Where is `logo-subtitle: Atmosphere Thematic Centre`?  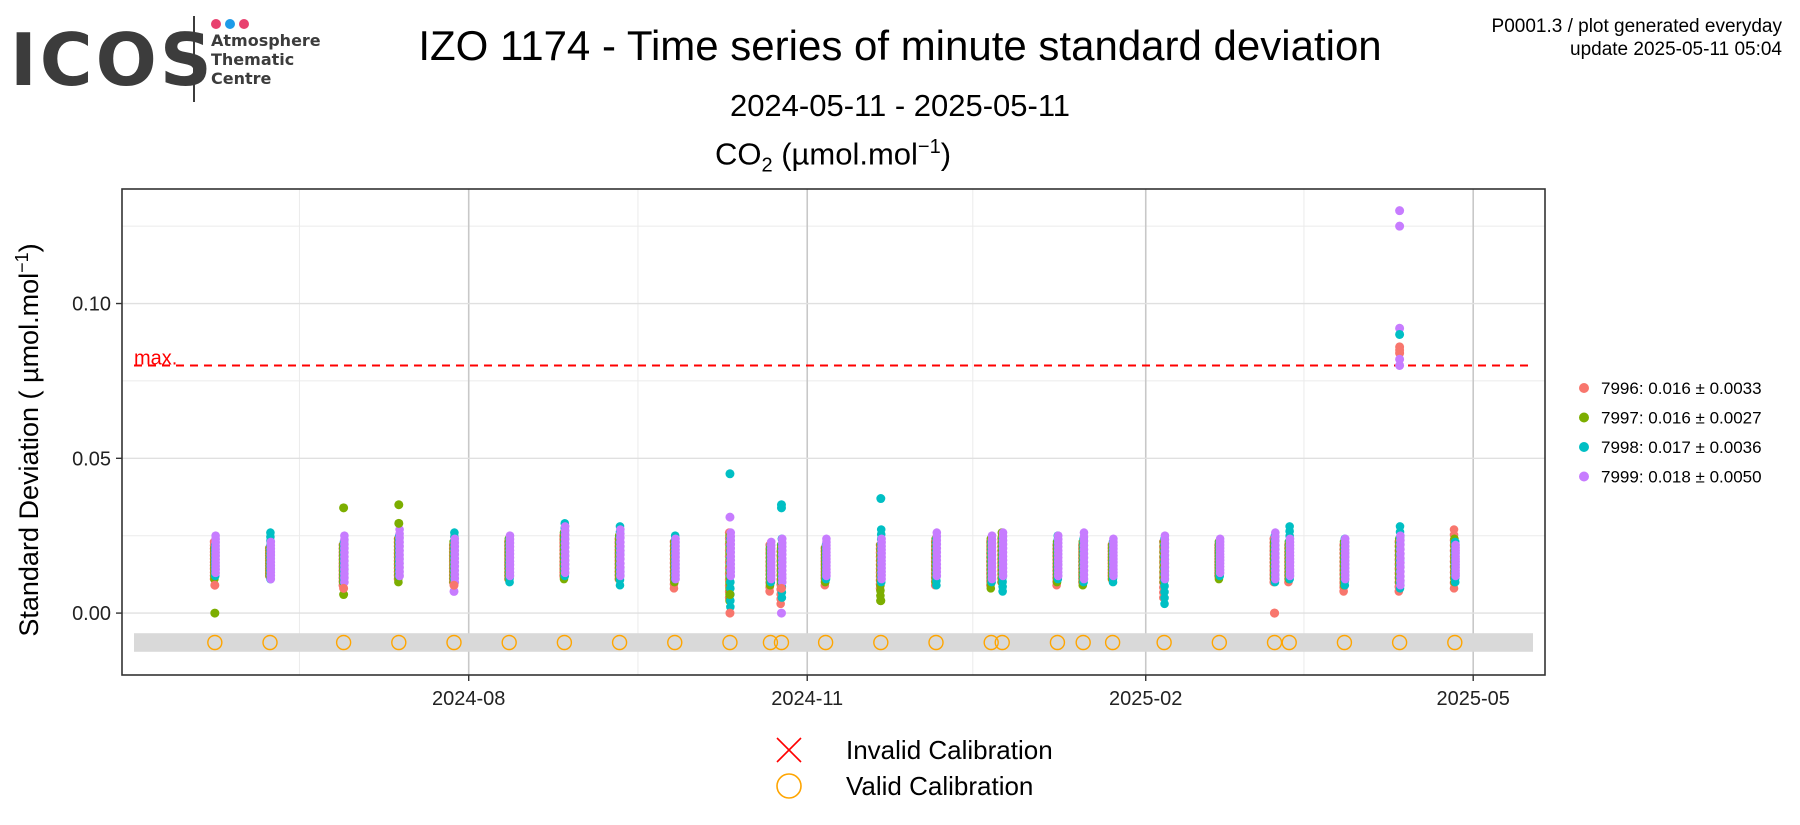 logo-subtitle: Atmosphere Thematic Centre is located at coordinates (266, 59).